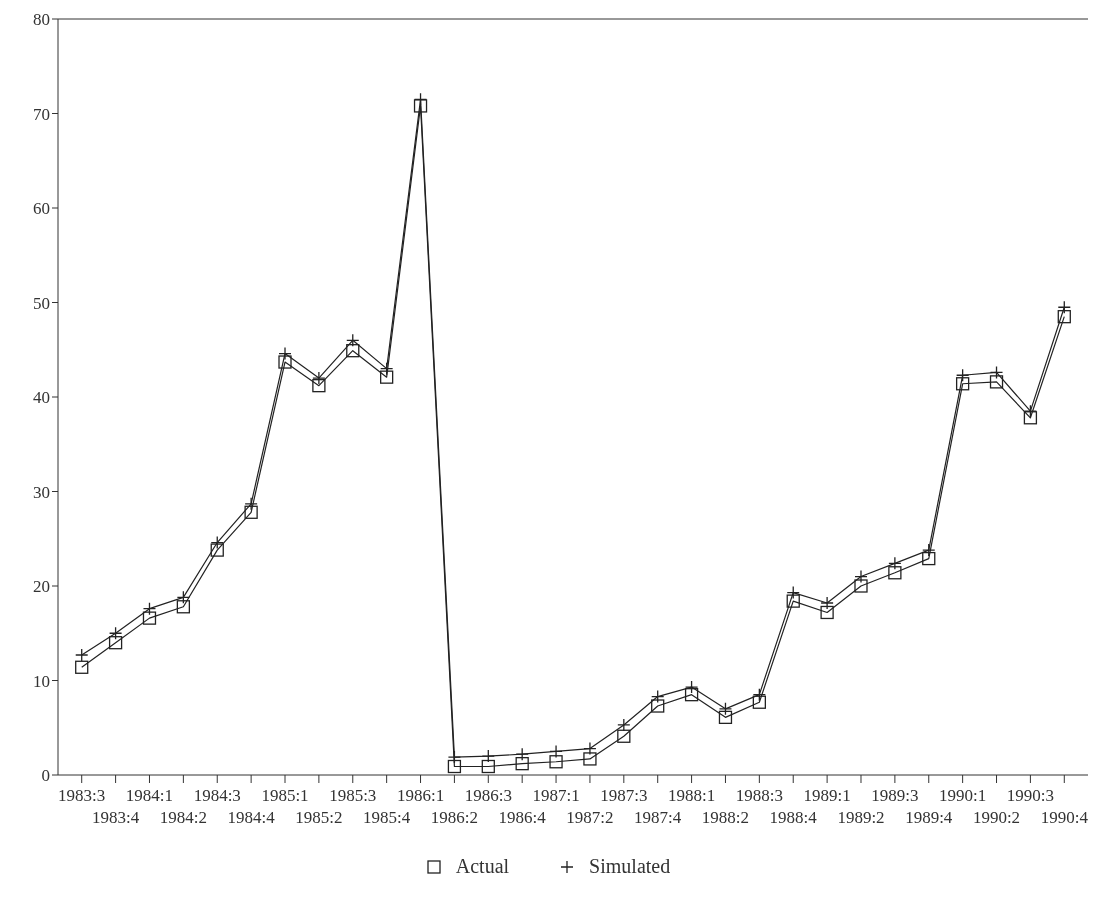 Image resolution: width=1110 pixels, height=902 pixels. Describe the element at coordinates (319, 817) in the screenshot. I see `x-tick-label: 1985:2` at that location.